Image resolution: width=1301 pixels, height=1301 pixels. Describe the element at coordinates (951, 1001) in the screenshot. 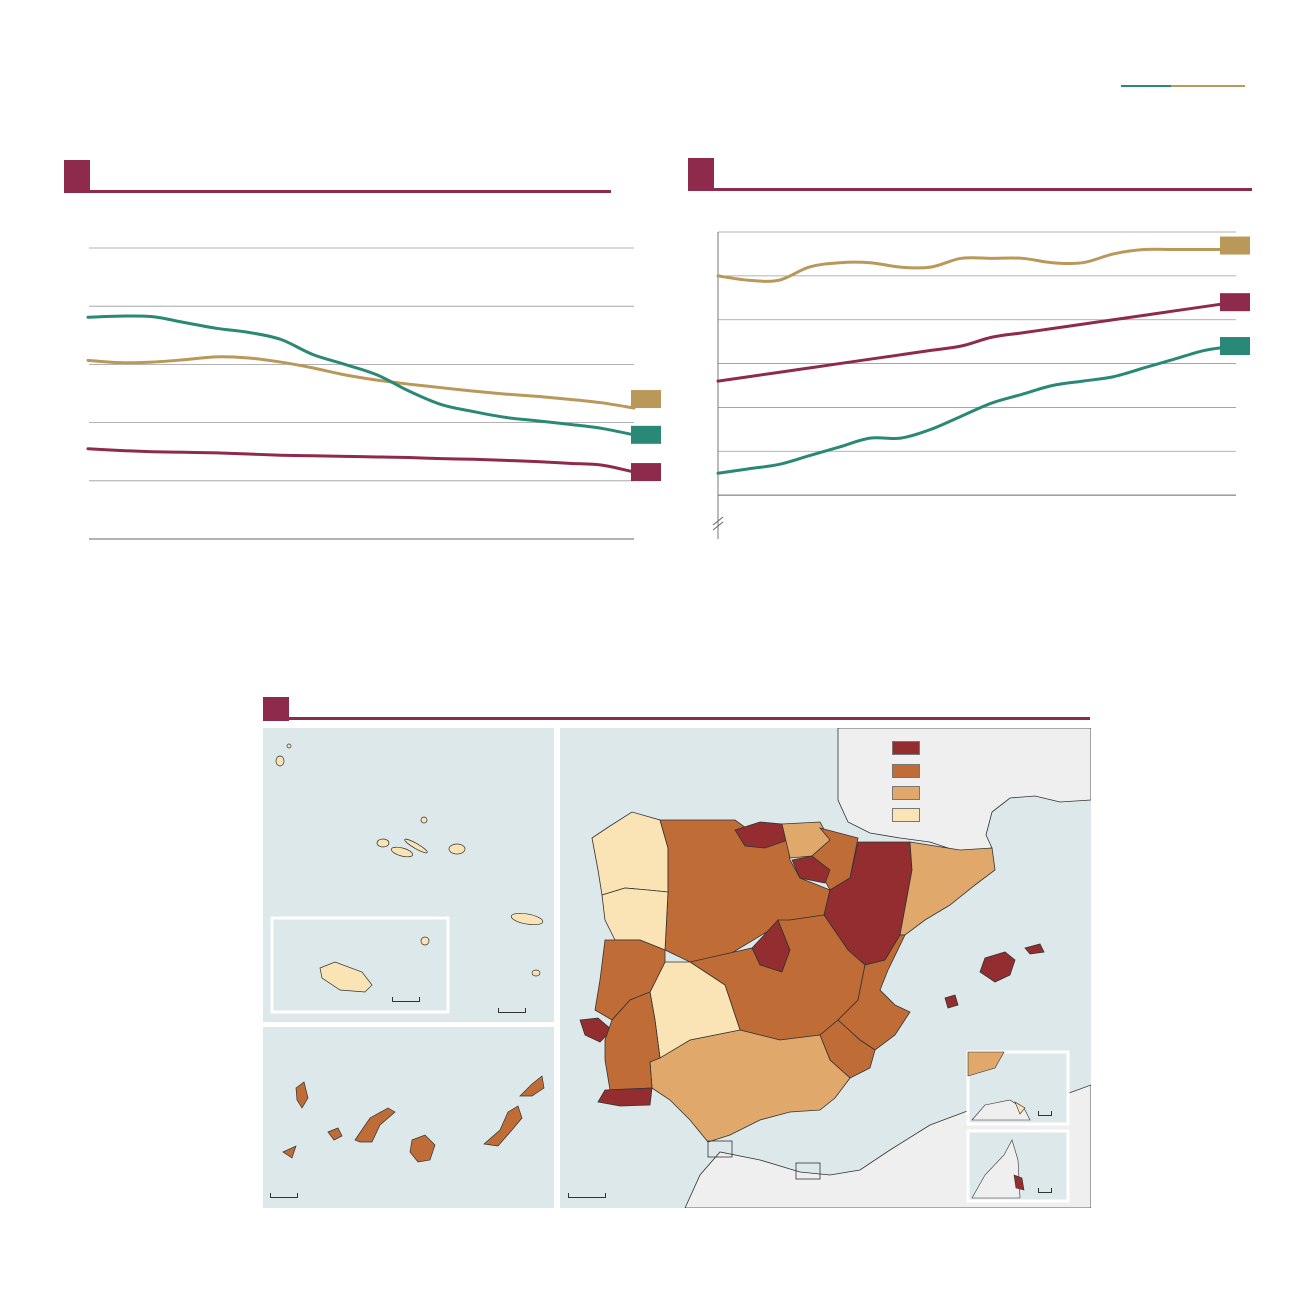

I see `region-ibiza` at that location.